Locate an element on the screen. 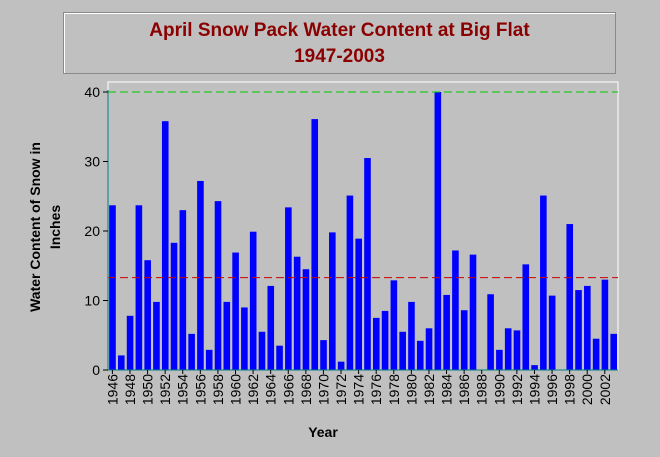 The height and width of the screenshot is (457, 660). x-tick-label-1966: 1966 is located at coordinates (288, 389).